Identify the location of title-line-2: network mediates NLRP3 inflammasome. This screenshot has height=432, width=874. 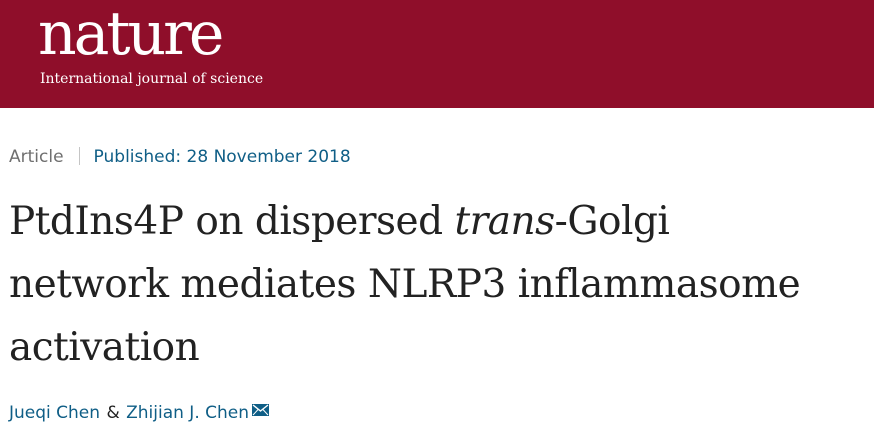
(405, 284).